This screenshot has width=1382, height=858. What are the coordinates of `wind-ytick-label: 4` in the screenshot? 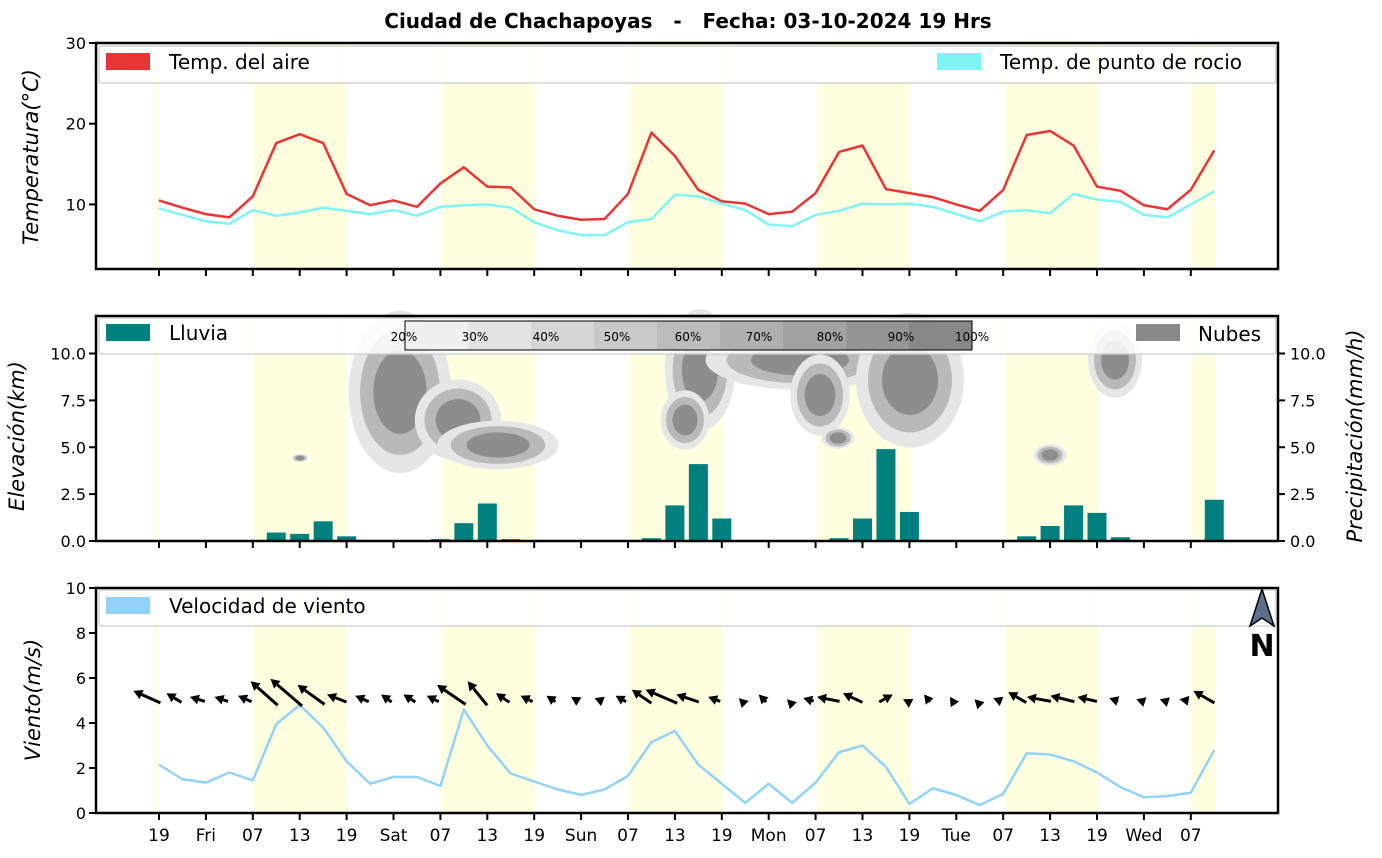 It's located at (81, 723).